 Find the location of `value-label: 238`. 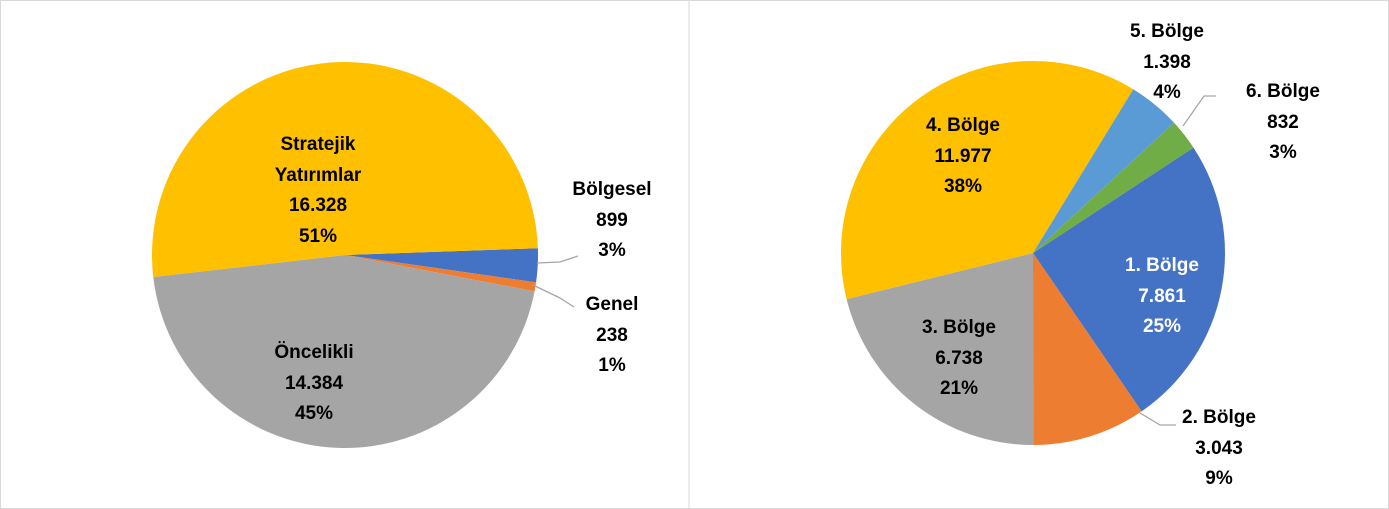

value-label: 238 is located at coordinates (612, 335).